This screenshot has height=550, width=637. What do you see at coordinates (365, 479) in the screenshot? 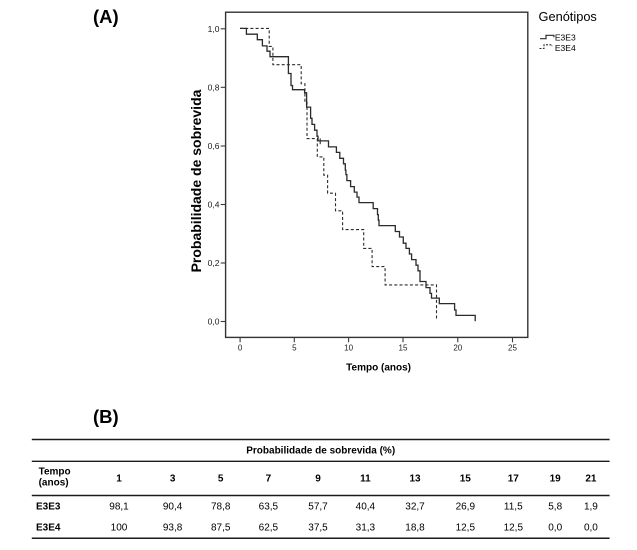
I see `svg-text: 11` at bounding box center [365, 479].